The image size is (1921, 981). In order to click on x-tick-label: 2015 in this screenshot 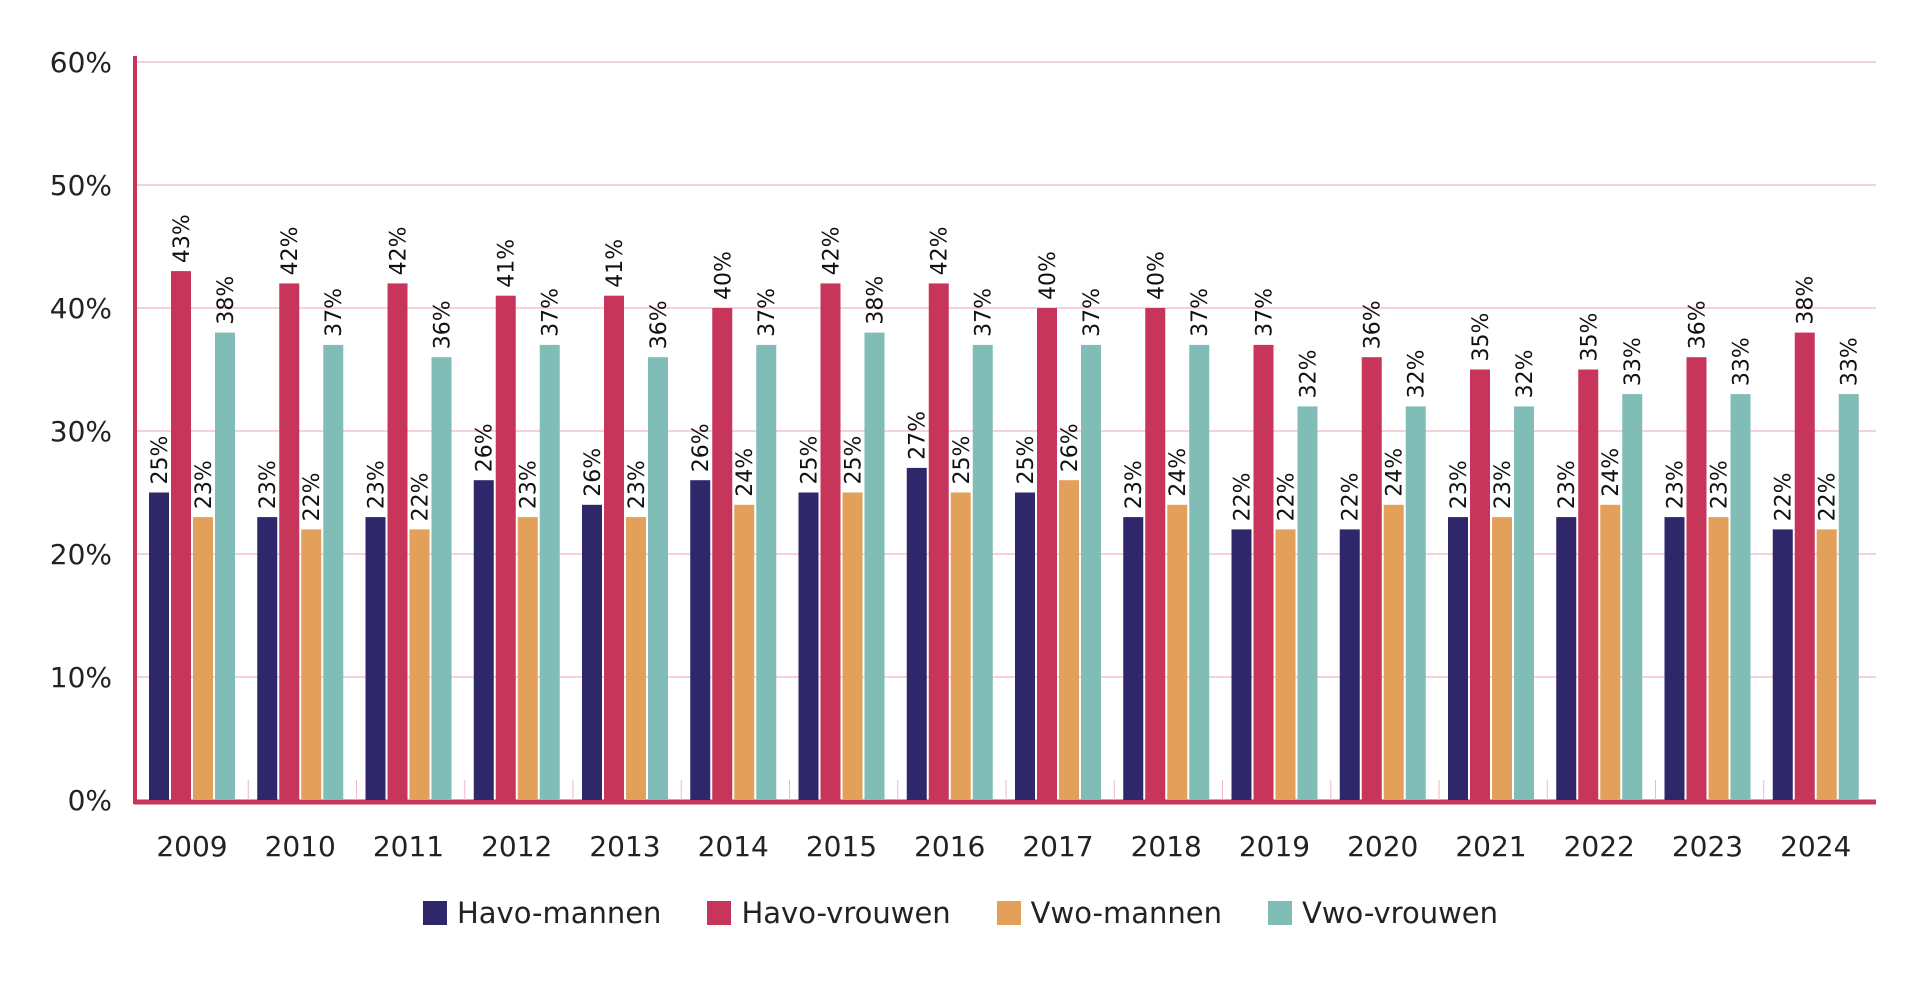, I will do `click(841, 846)`.